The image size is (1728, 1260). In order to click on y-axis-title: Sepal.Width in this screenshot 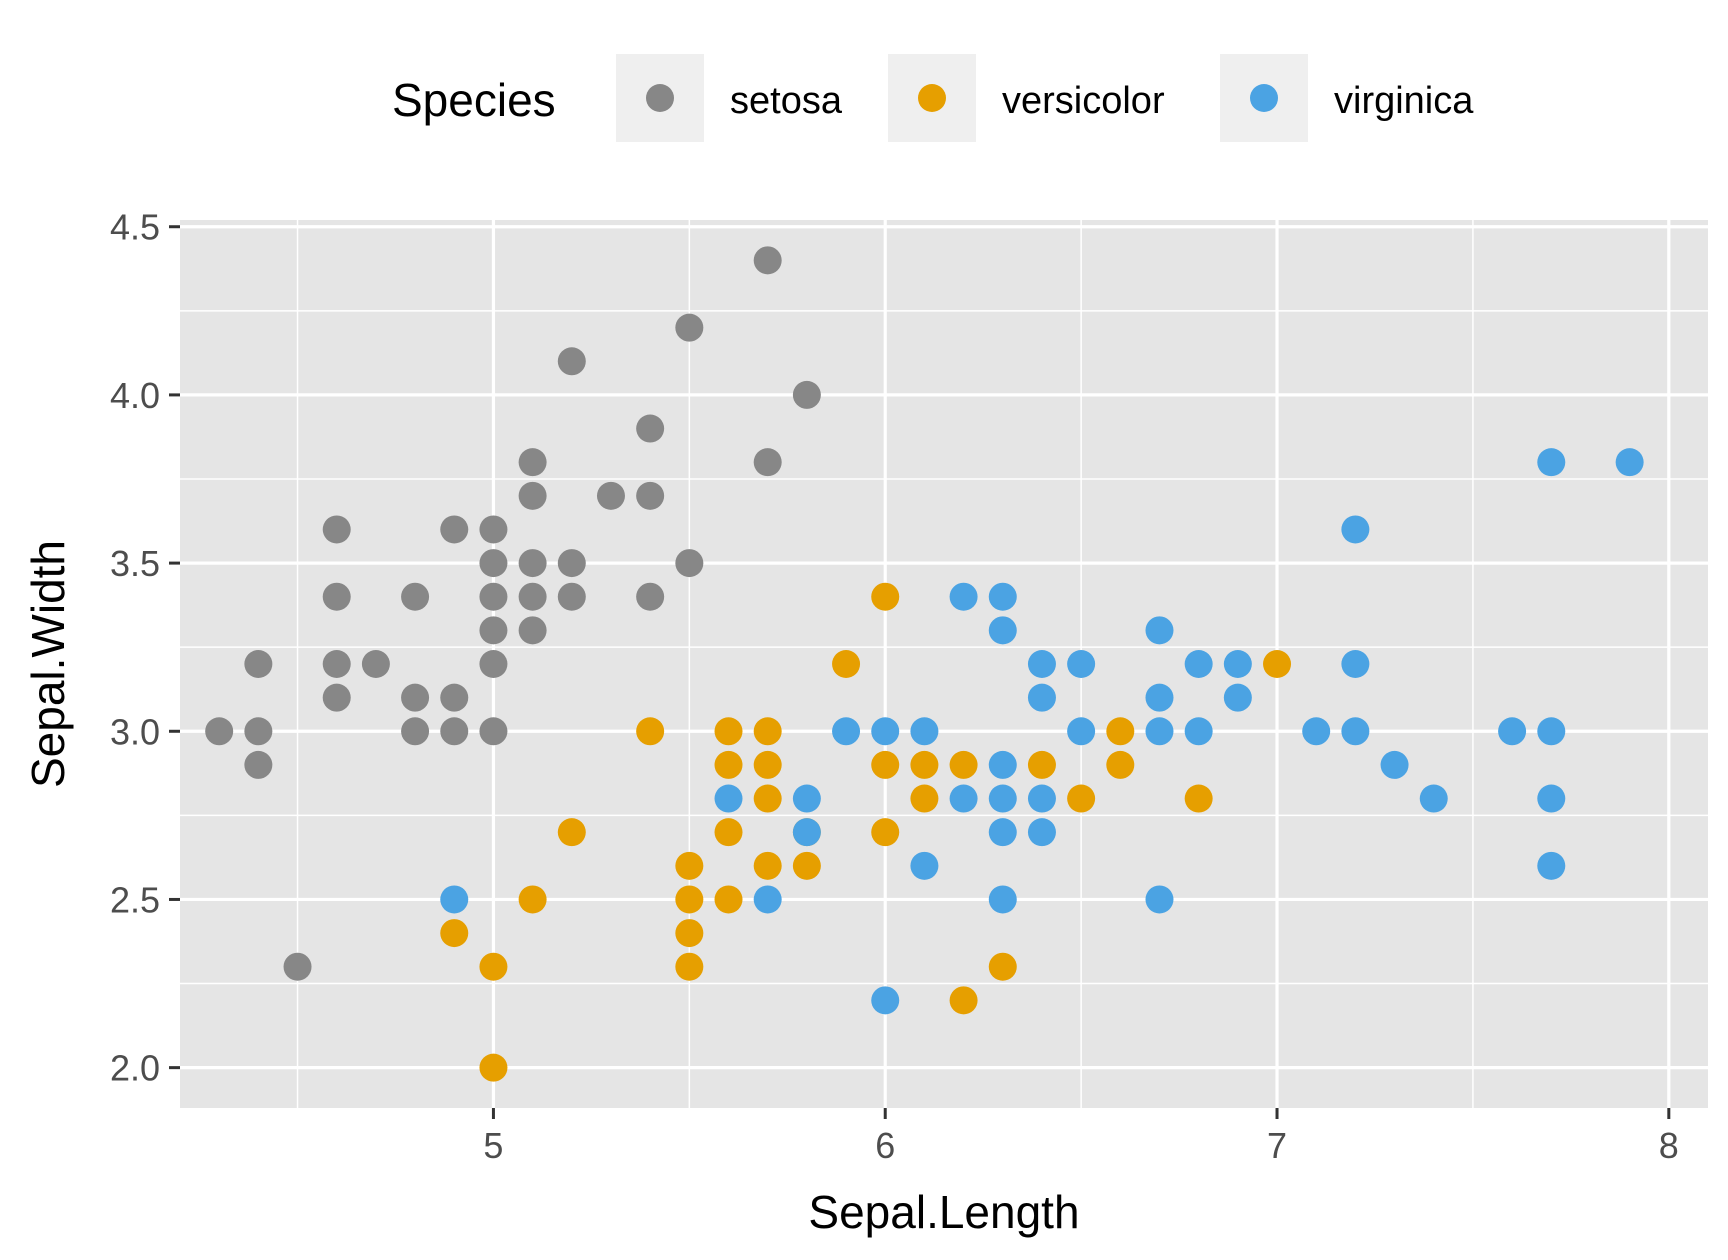, I will do `click(48, 664)`.